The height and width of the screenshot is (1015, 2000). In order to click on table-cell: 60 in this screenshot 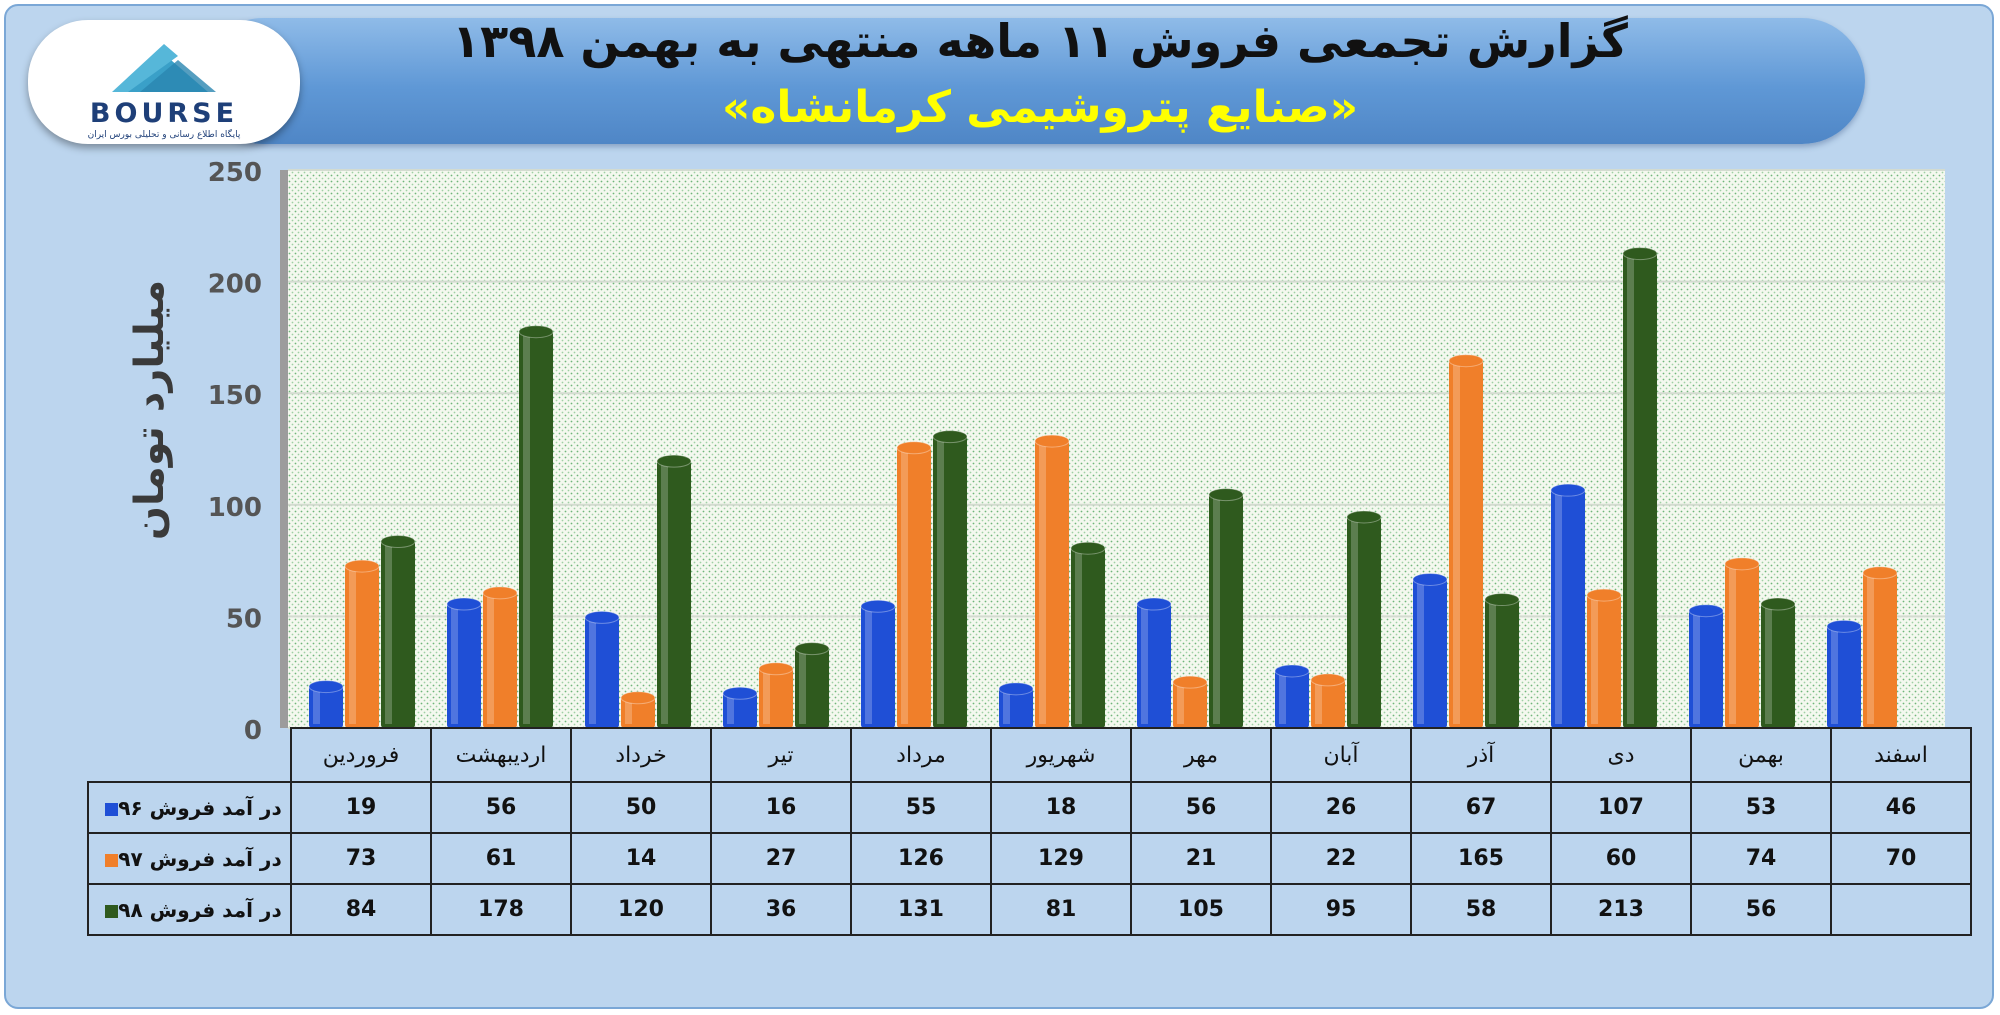, I will do `click(1621, 858)`.